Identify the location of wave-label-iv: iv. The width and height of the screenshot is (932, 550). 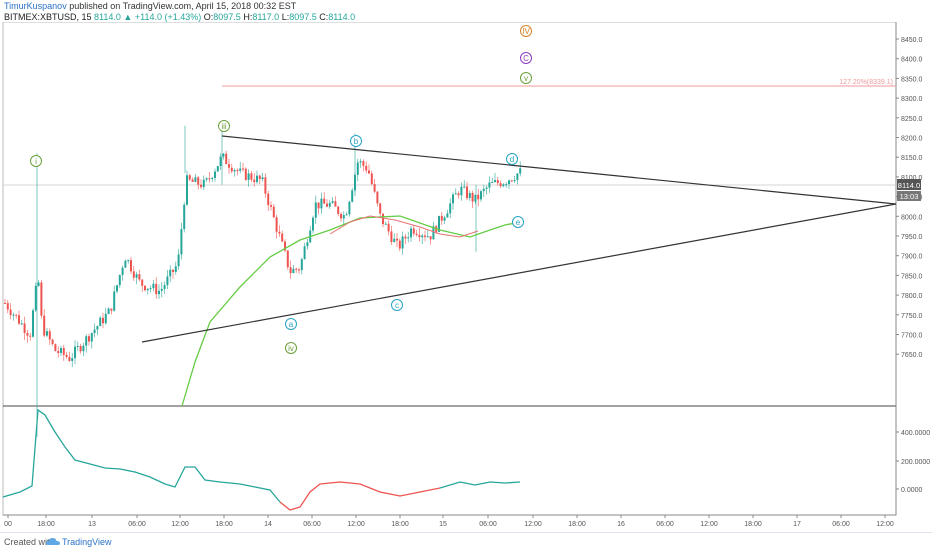
(291, 348).